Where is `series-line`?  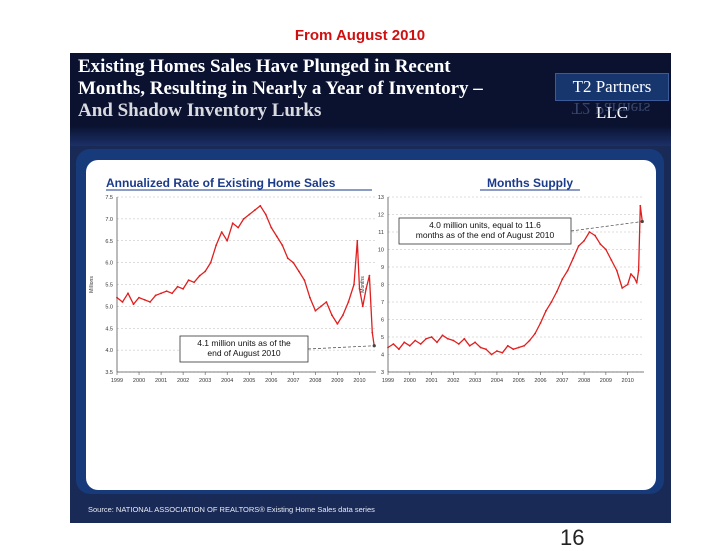 series-line is located at coordinates (245, 275).